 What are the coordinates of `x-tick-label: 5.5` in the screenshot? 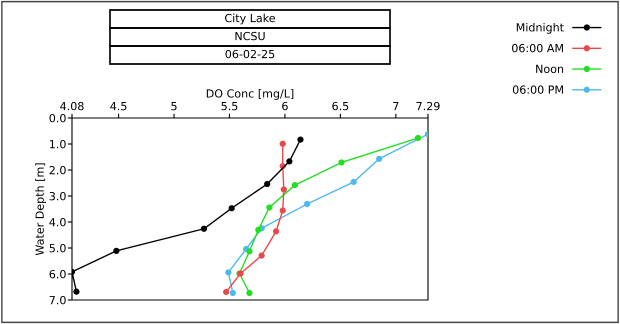 It's located at (230, 106).